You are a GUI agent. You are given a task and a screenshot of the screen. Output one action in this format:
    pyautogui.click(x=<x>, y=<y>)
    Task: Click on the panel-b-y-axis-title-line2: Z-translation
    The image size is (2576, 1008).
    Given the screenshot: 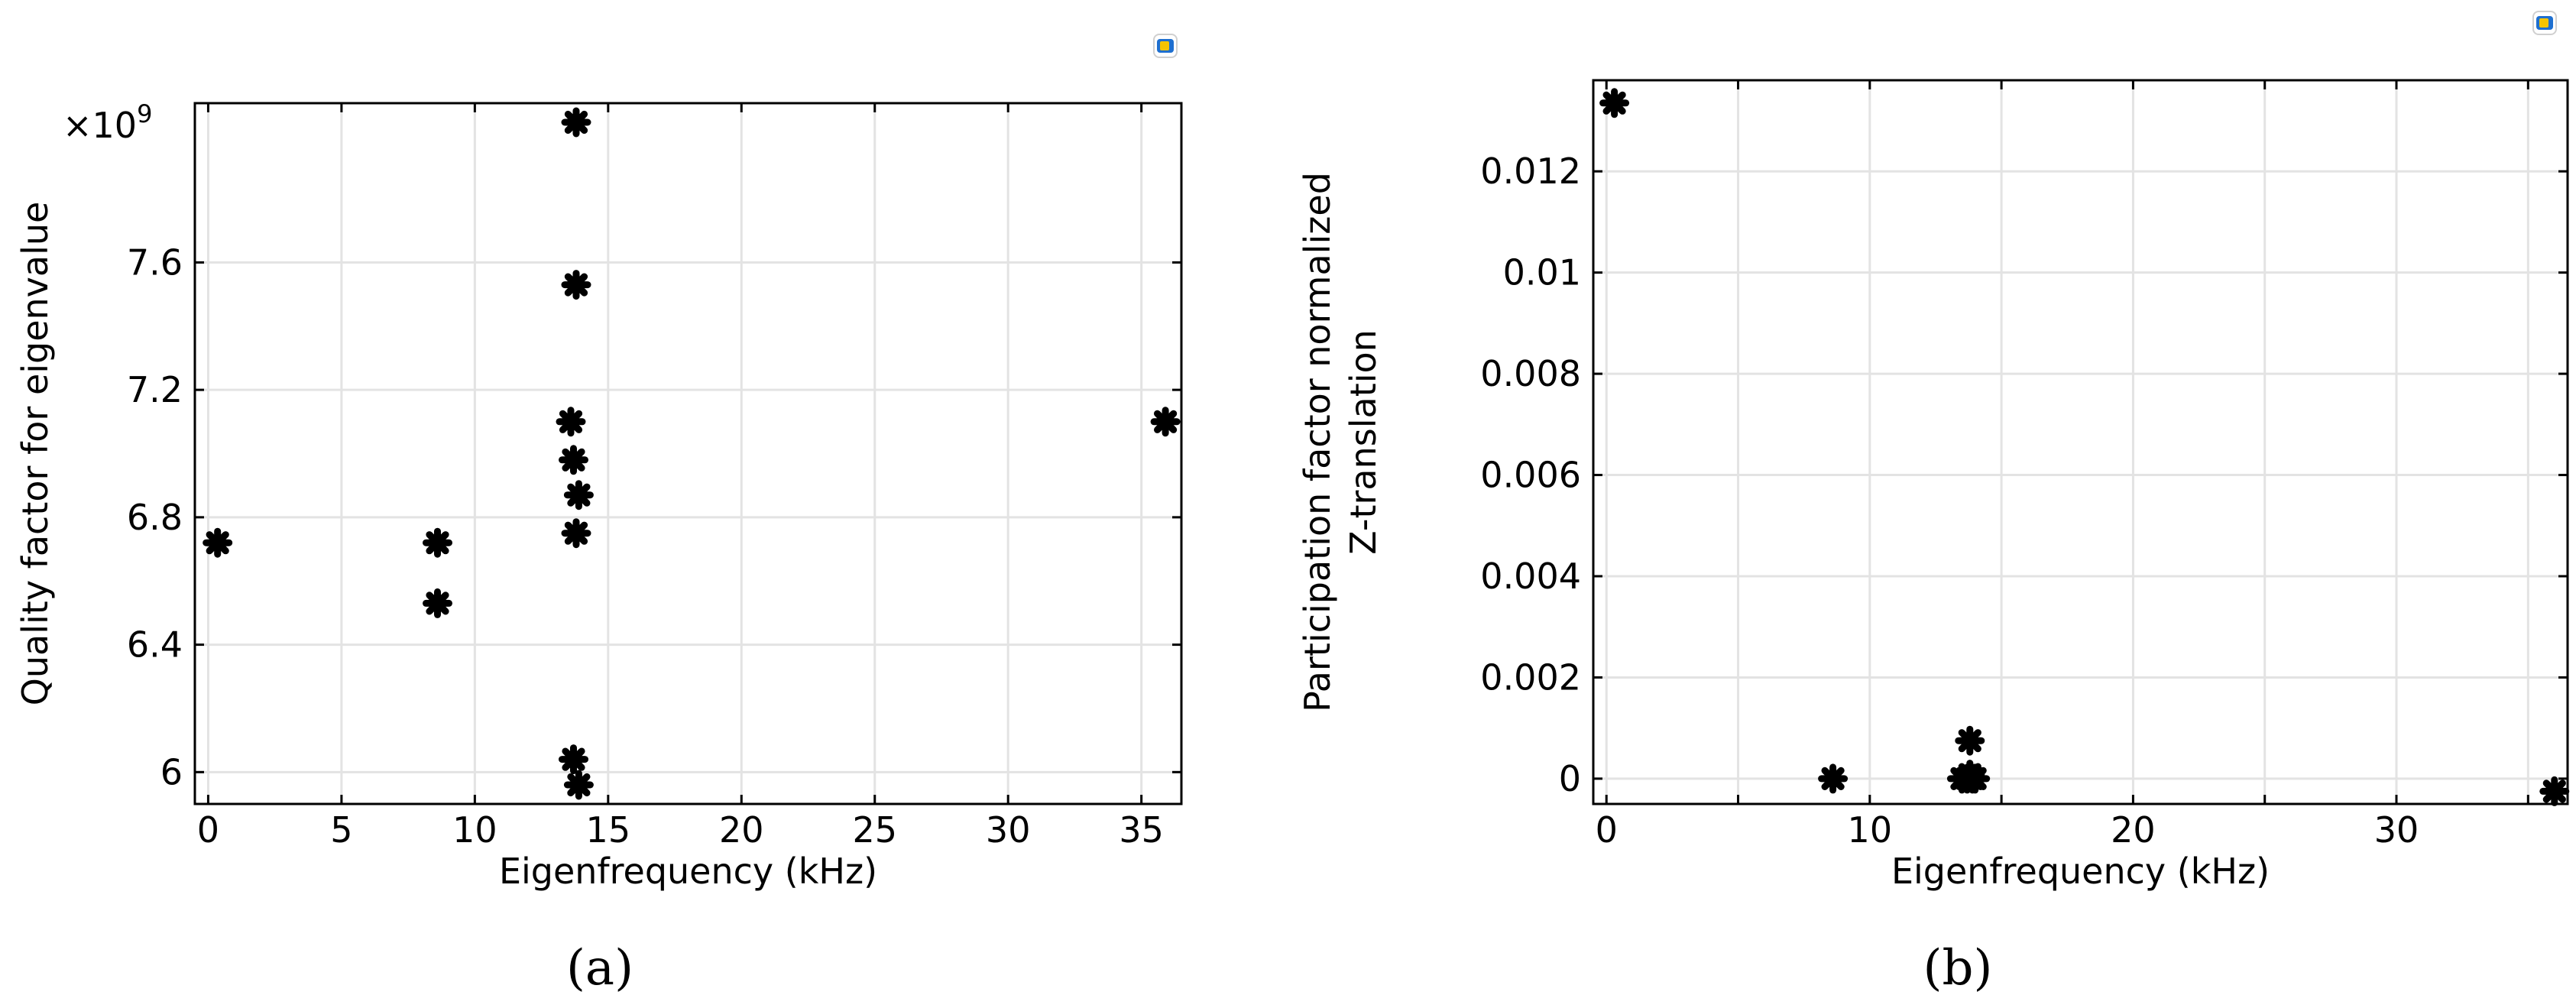 What is the action you would take?
    pyautogui.click(x=1363, y=442)
    